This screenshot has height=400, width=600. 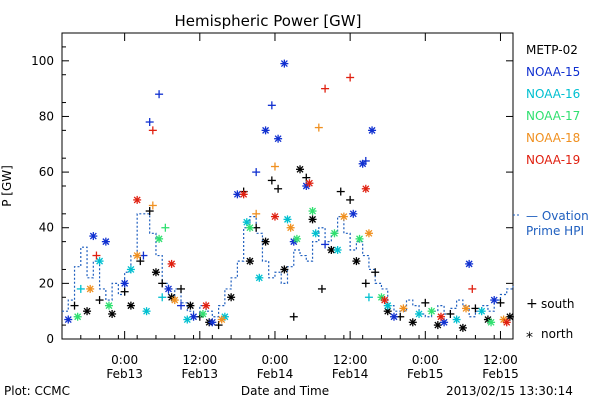 I want to click on plot-credit: Plot: CCMC, so click(x=37, y=391).